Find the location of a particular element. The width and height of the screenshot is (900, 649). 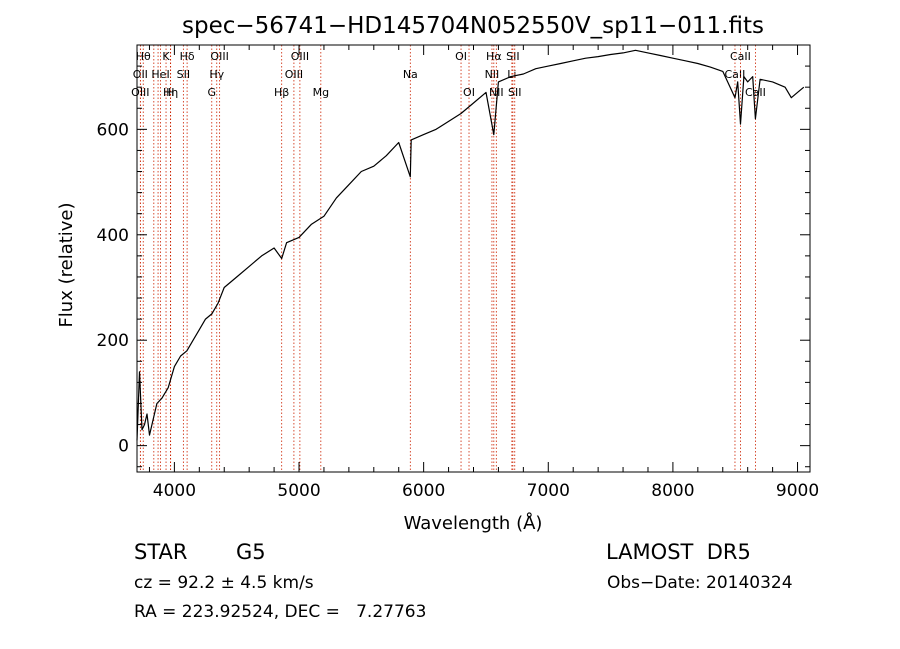

line-marker-label: H is located at coordinates (170, 92).